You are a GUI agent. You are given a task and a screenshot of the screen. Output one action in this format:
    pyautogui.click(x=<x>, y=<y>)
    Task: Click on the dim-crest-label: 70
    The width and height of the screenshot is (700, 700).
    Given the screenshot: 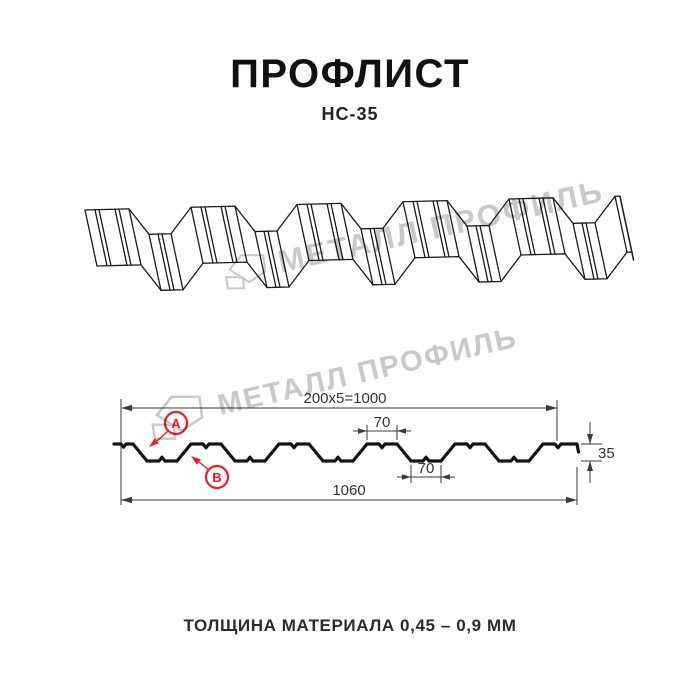 What is the action you would take?
    pyautogui.click(x=382, y=422)
    